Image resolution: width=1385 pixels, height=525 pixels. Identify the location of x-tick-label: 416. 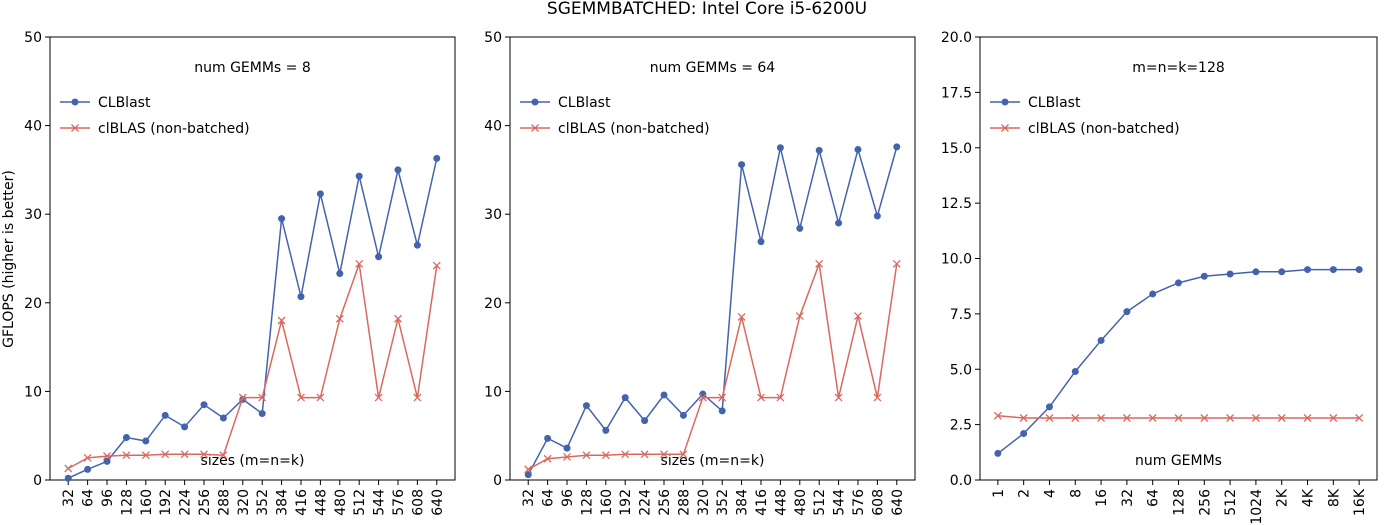
(762, 502).